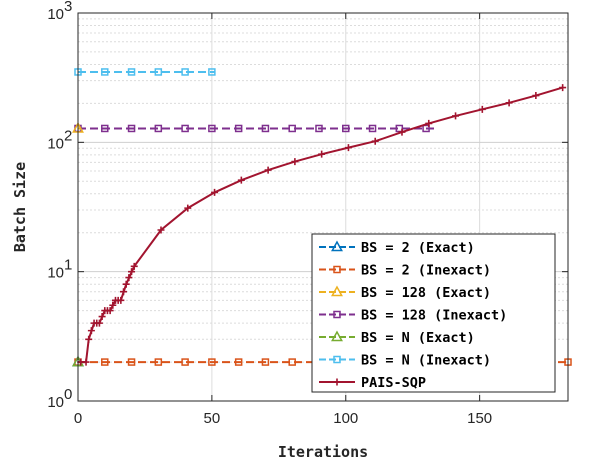 This screenshot has height=465, width=598. What do you see at coordinates (426, 271) in the screenshot?
I see `legend-label: BS = 2 (Inexact)` at bounding box center [426, 271].